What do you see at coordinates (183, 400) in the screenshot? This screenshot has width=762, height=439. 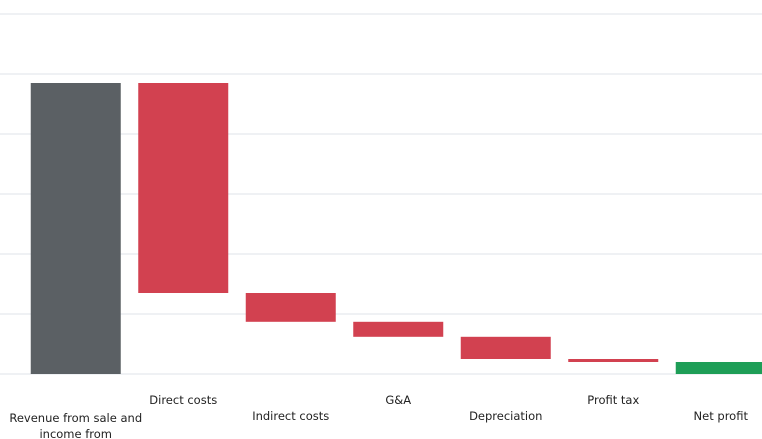 I see `x-tick-label: Direct costs` at bounding box center [183, 400].